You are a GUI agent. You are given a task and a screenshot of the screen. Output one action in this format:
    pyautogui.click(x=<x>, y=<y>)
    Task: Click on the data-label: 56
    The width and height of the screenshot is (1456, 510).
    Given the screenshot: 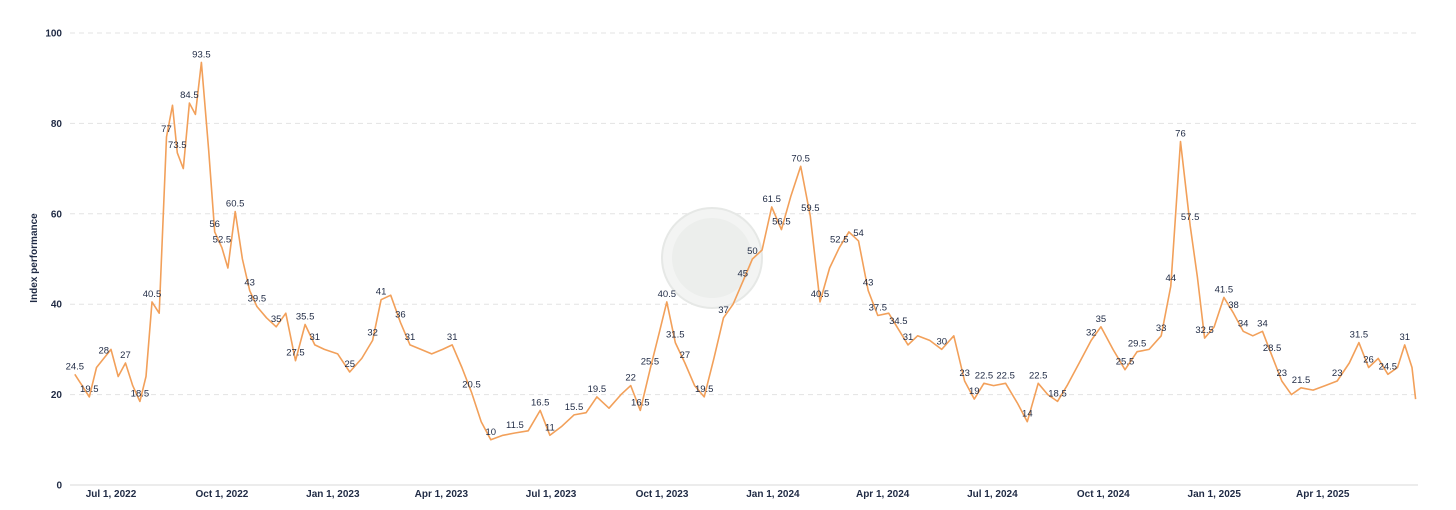 What is the action you would take?
    pyautogui.click(x=214, y=224)
    